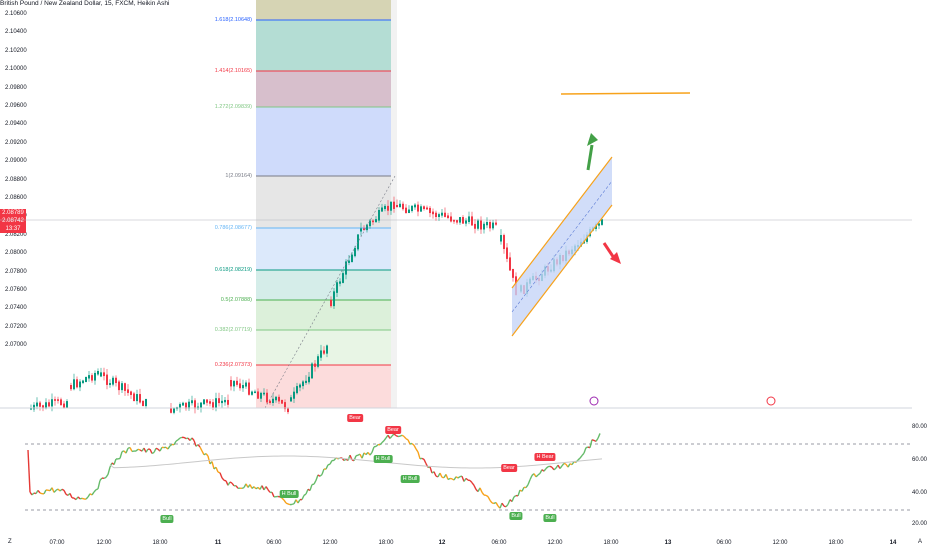  What do you see at coordinates (16, 198) in the screenshot?
I see `price-tick-label: 2.08600` at bounding box center [16, 198].